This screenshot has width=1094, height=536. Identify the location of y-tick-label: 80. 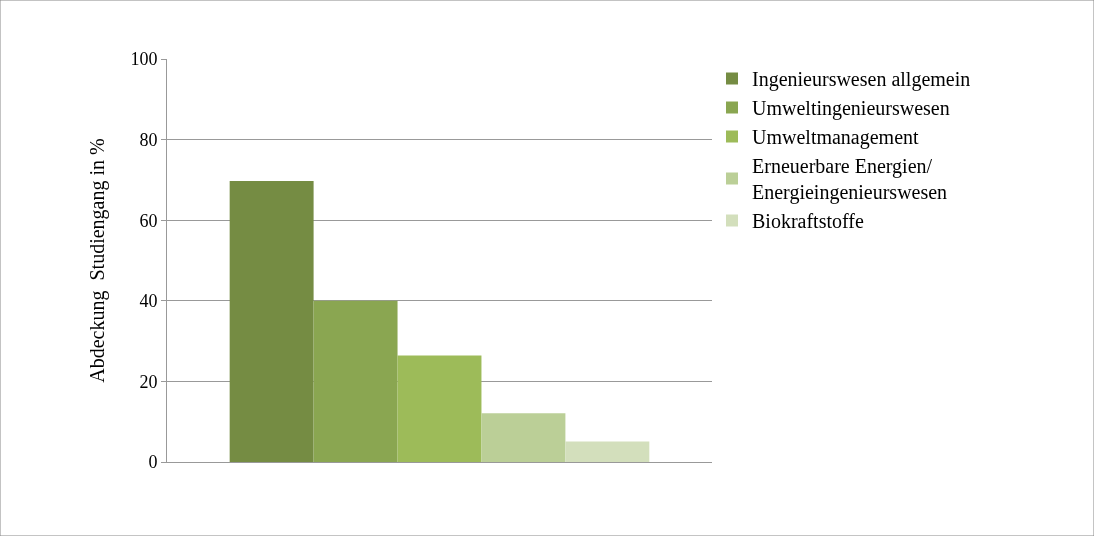
(148, 139).